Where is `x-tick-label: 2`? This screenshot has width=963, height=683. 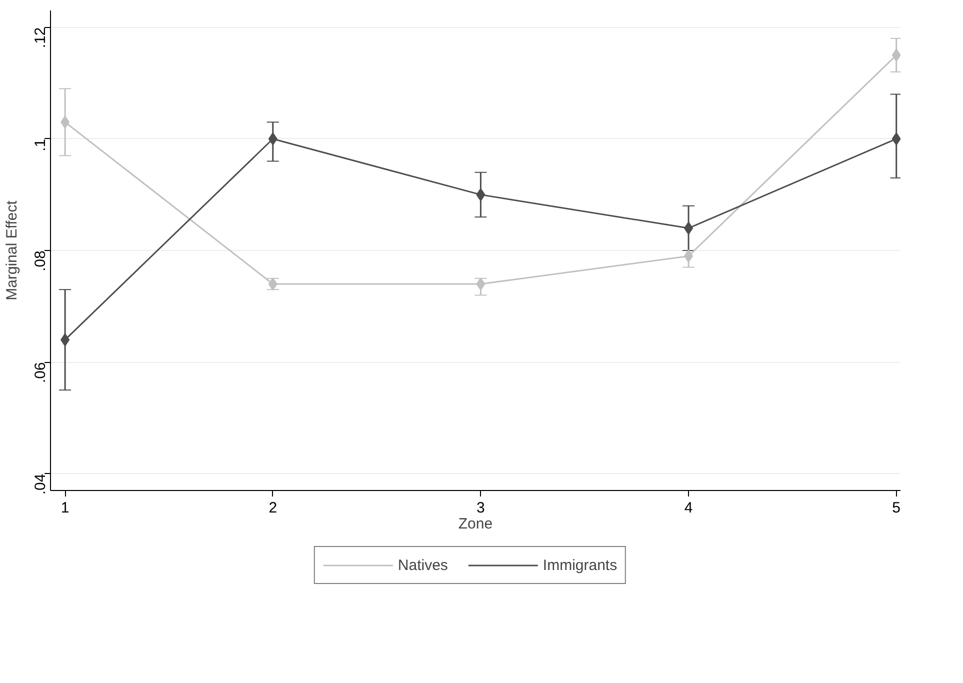
x-tick-label: 2 is located at coordinates (273, 508).